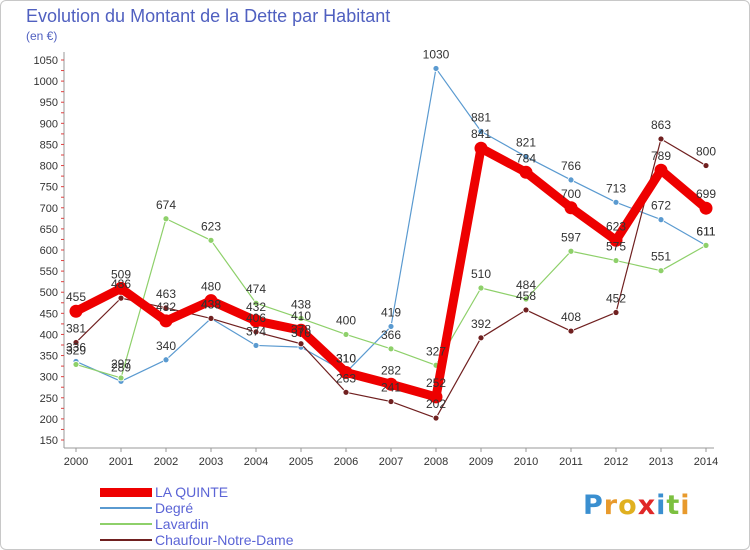  Describe the element at coordinates (436, 383) in the screenshot. I see `data-label-la-quinte: 252` at that location.